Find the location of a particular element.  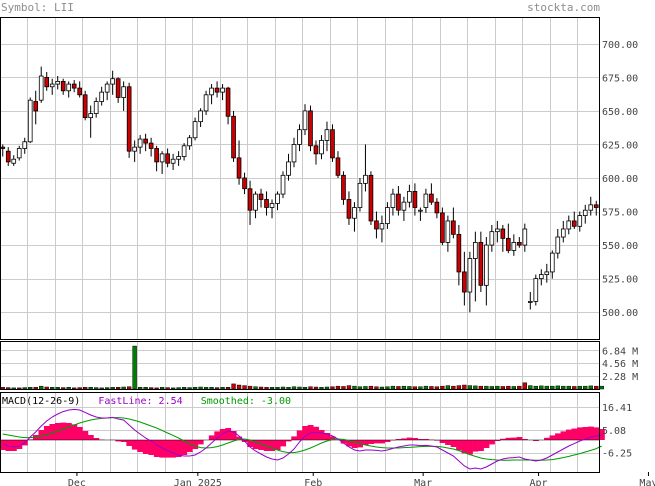

price-tick-label: 575.00 is located at coordinates (620, 213).